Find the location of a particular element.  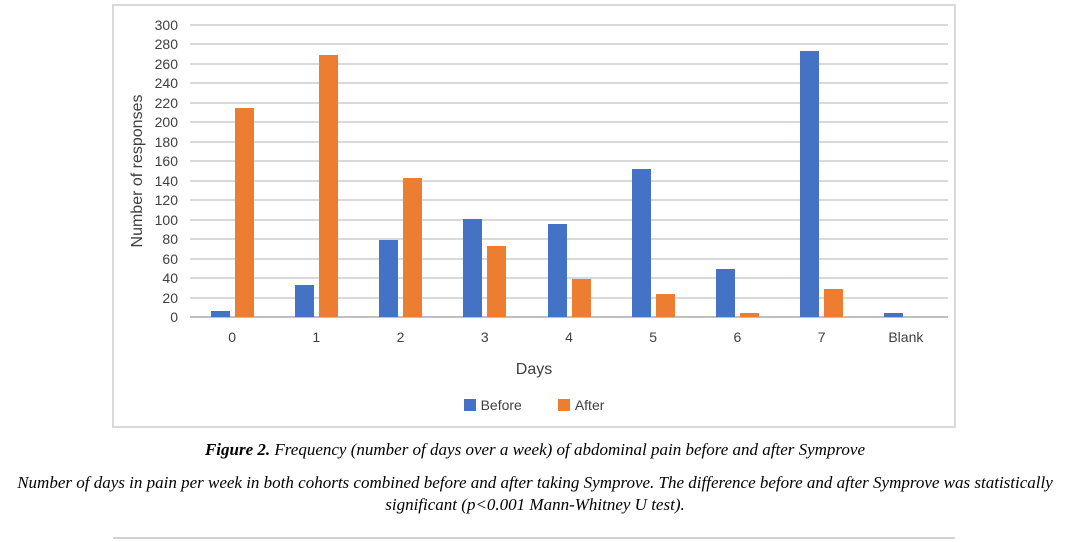

legend-item-before: Before is located at coordinates (492, 405).